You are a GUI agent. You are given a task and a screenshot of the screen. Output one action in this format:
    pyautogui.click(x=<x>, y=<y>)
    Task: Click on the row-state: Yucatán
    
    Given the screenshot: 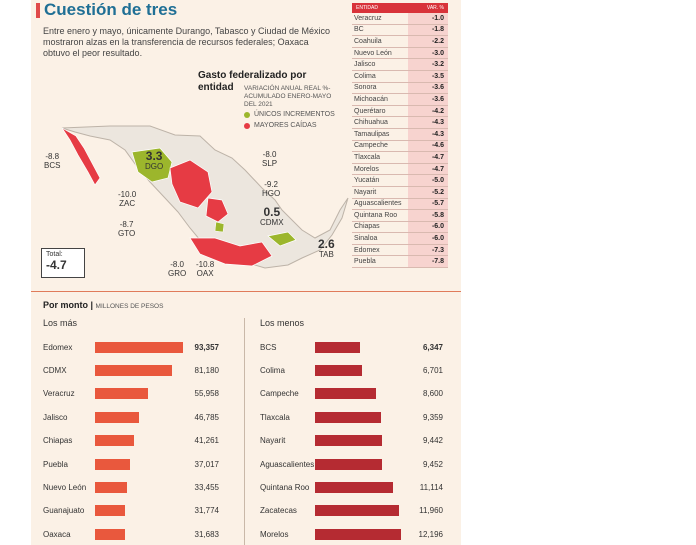 What is the action you would take?
    pyautogui.click(x=367, y=181)
    